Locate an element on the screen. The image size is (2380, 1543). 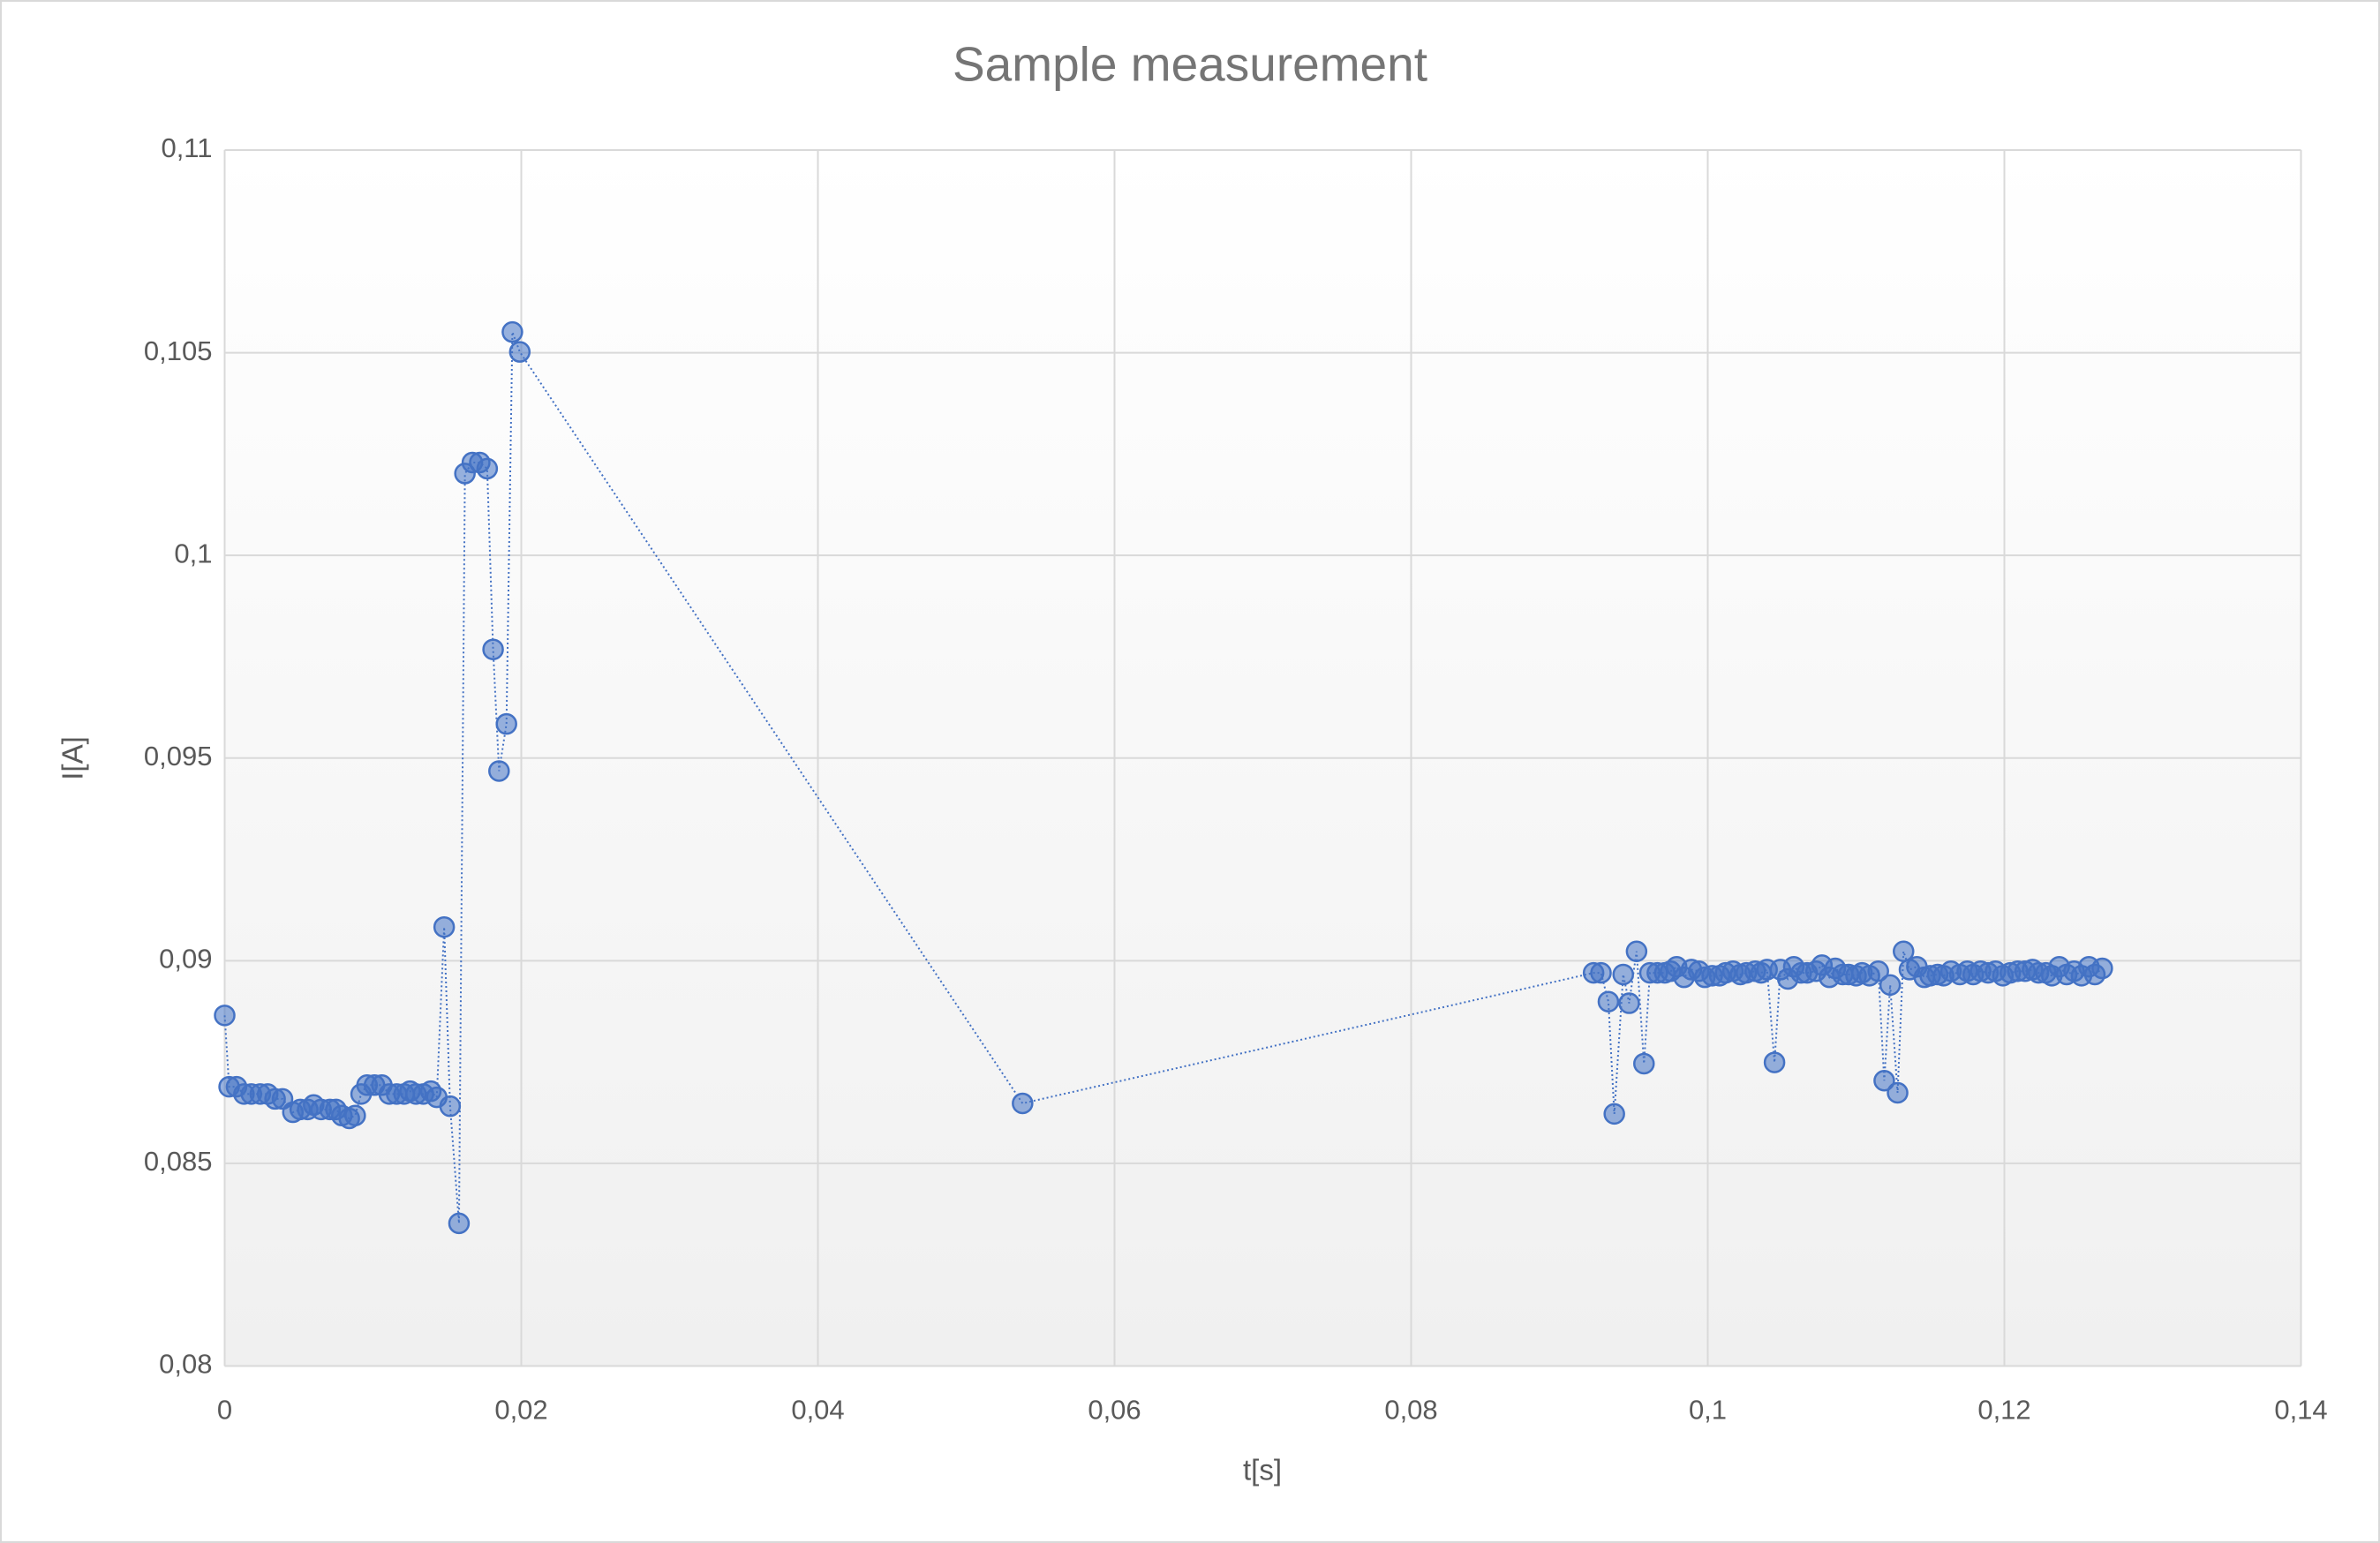
x-tick-label: 0,08 is located at coordinates (1410, 1410).